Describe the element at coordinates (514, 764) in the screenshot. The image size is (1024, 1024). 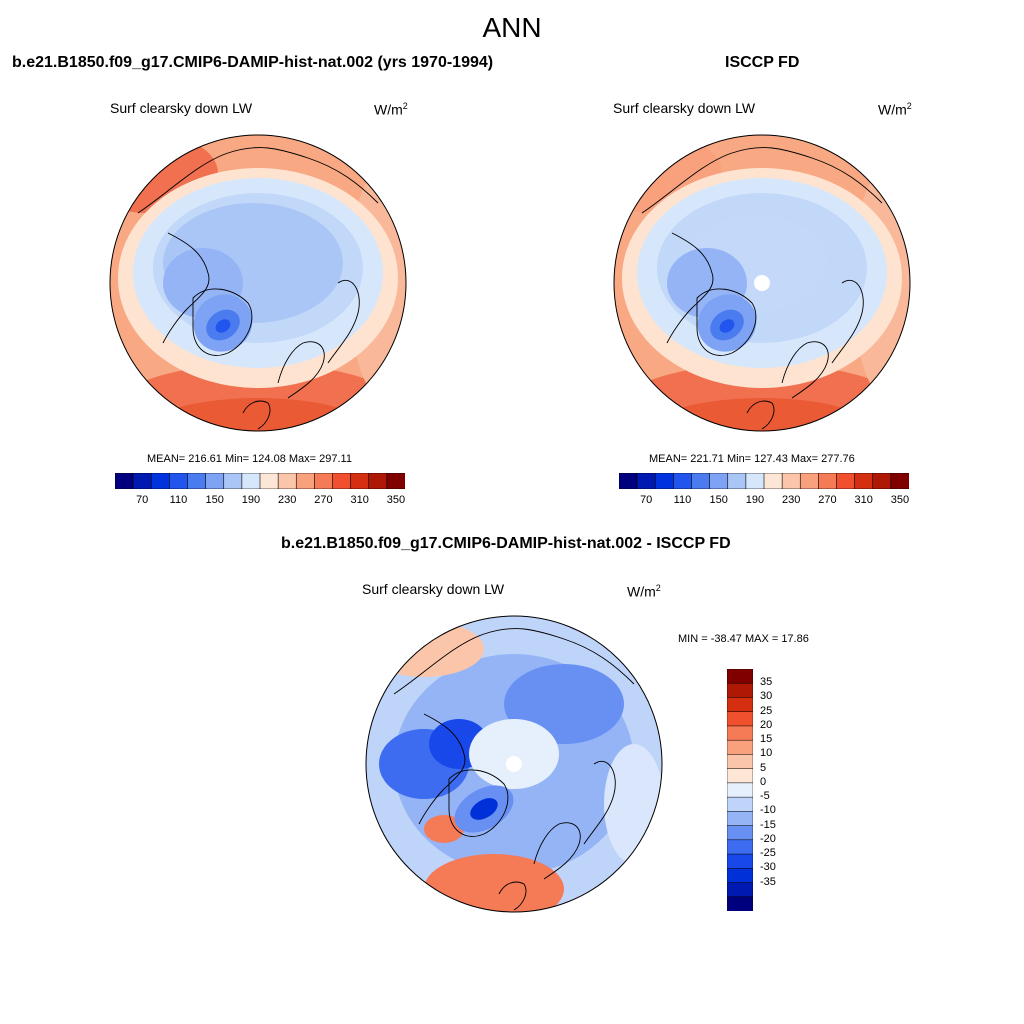
I see `panel3-polar-map` at that location.